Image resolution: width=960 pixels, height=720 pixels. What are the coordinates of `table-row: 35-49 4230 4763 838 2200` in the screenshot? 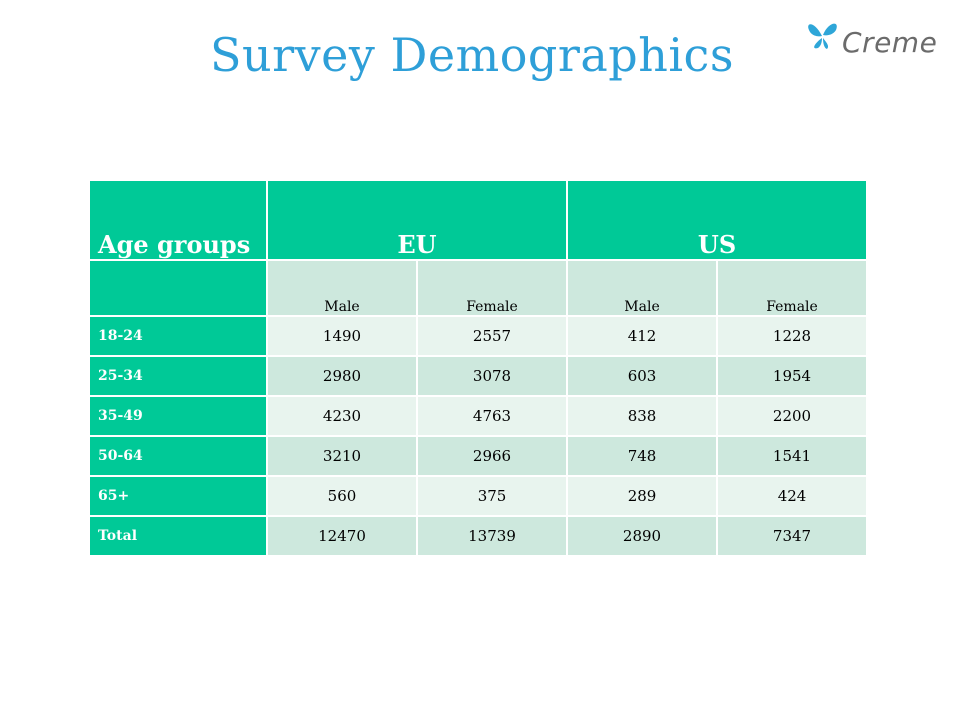 It's located at (478, 416).